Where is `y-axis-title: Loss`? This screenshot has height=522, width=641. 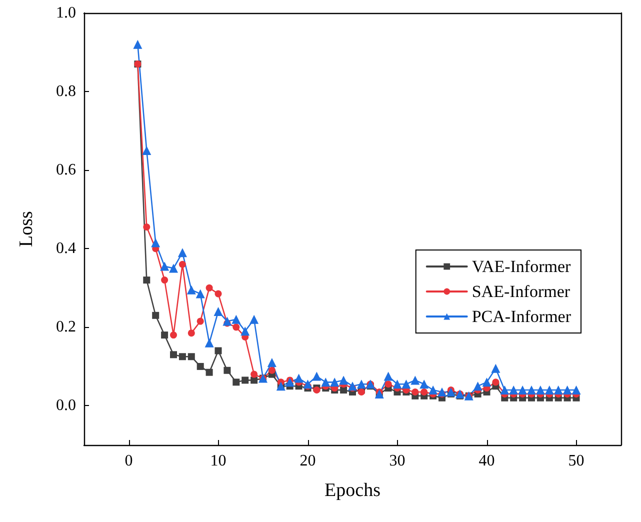
y-axis-title: Loss is located at coordinates (26, 229).